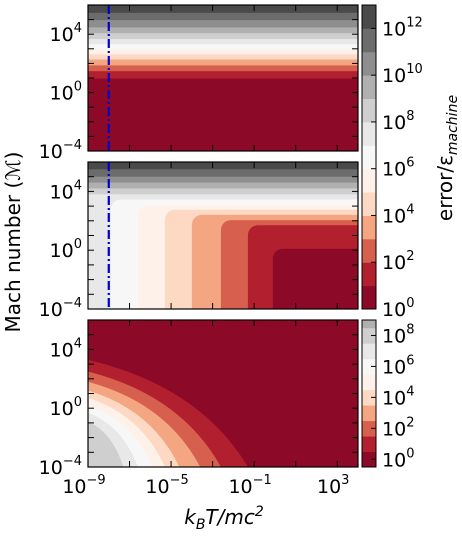 The width and height of the screenshot is (462, 536). What do you see at coordinates (414, 22) in the screenshot?
I see `colorbar-tick-label-exp: 12` at bounding box center [414, 22].